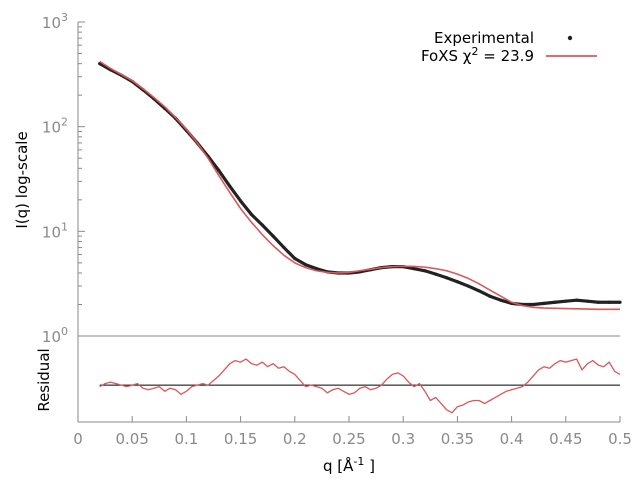 The height and width of the screenshot is (480, 640). What do you see at coordinates (512, 439) in the screenshot?
I see `x-tick-label: 0.4` at bounding box center [512, 439].